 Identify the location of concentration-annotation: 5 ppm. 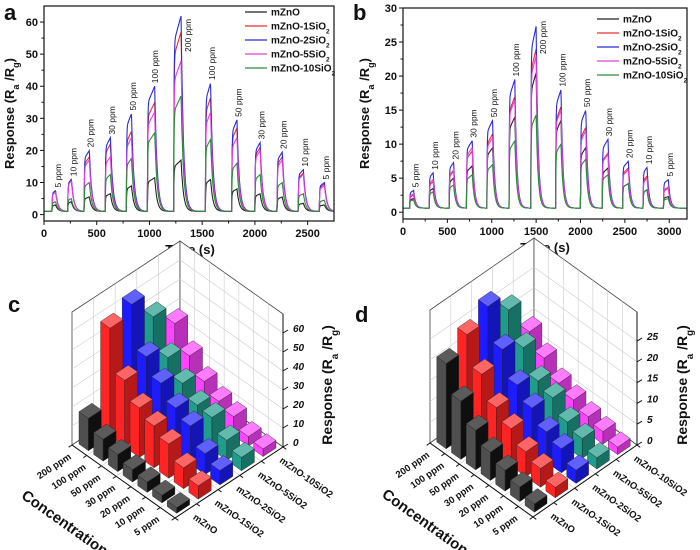
(326, 168).